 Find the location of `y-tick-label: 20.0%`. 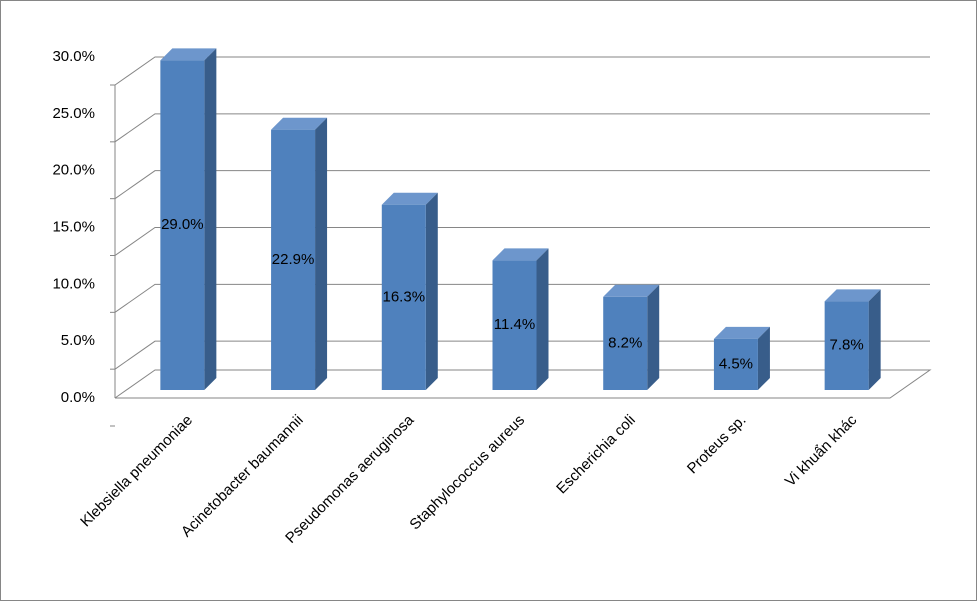

y-tick-label: 20.0% is located at coordinates (73, 170).